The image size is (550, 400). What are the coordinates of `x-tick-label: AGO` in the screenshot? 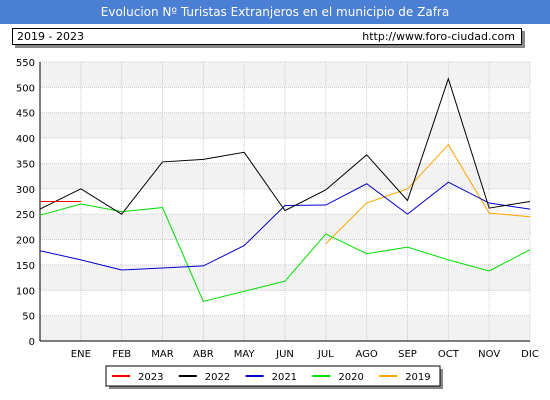 It's located at (367, 354).